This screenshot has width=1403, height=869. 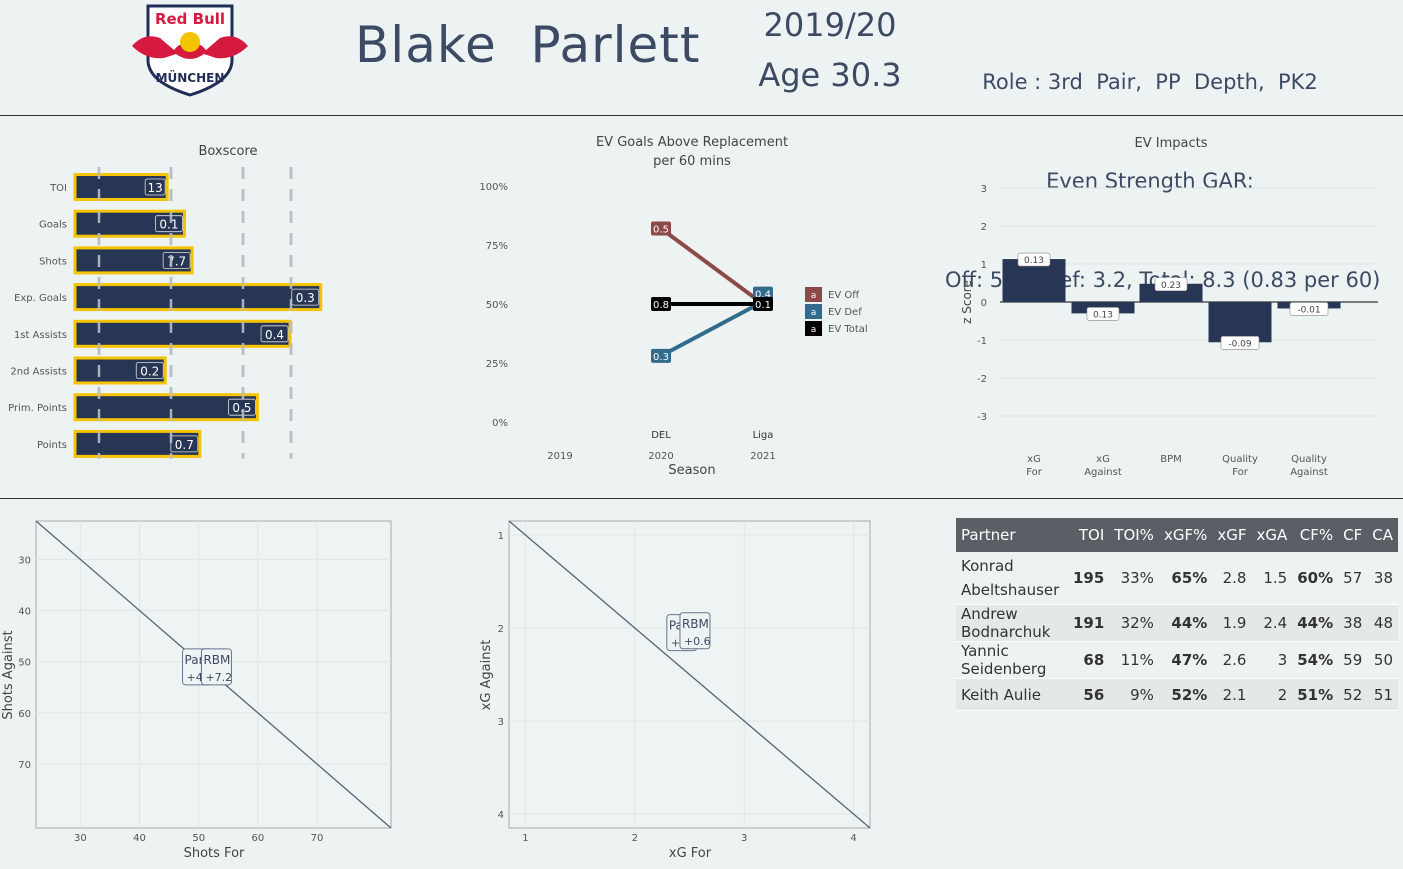 I want to click on table-cell: 3, so click(x=1272, y=660).